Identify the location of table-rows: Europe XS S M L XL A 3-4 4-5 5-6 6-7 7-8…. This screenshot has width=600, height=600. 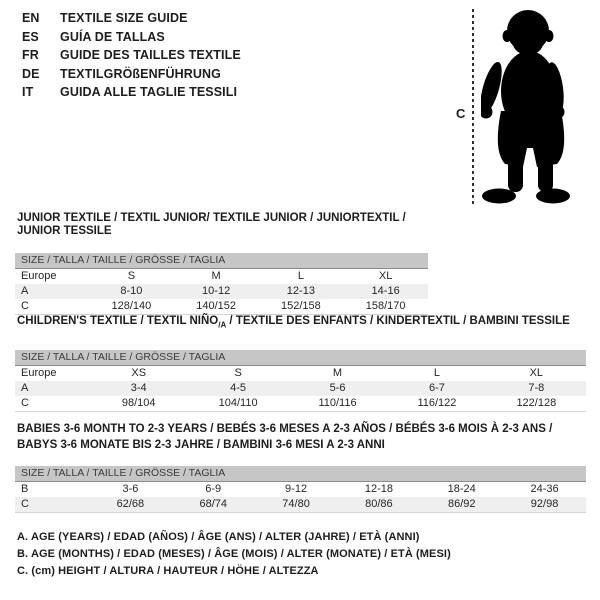
(300, 389).